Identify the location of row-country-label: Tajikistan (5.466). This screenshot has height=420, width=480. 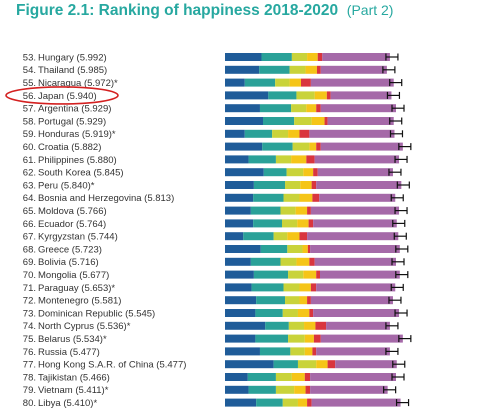
(74, 377).